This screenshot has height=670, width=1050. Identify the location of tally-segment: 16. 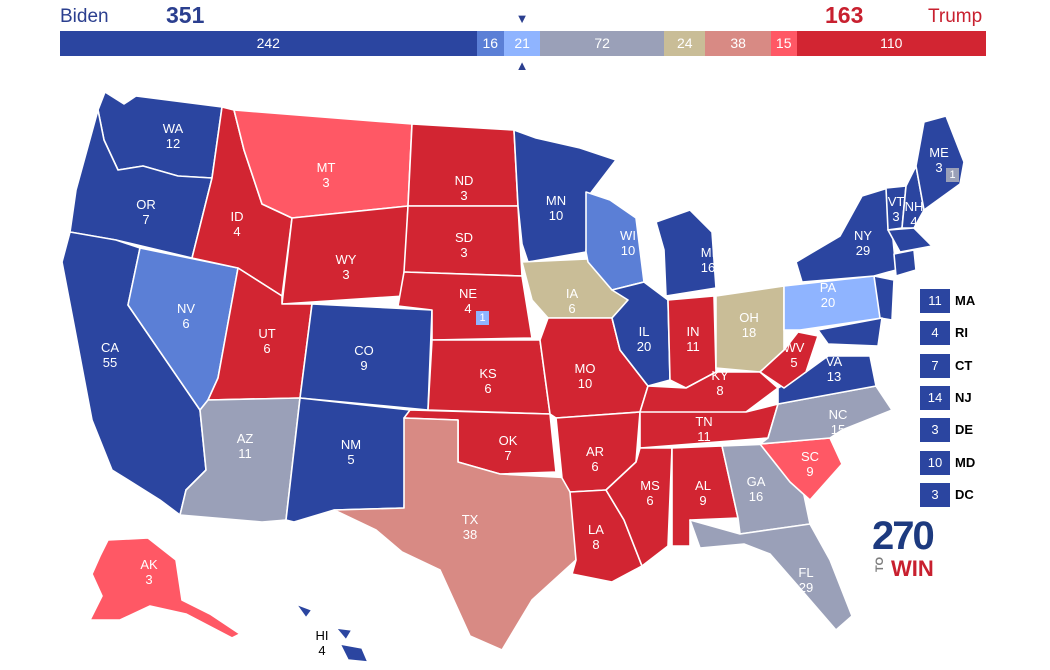
(490, 43).